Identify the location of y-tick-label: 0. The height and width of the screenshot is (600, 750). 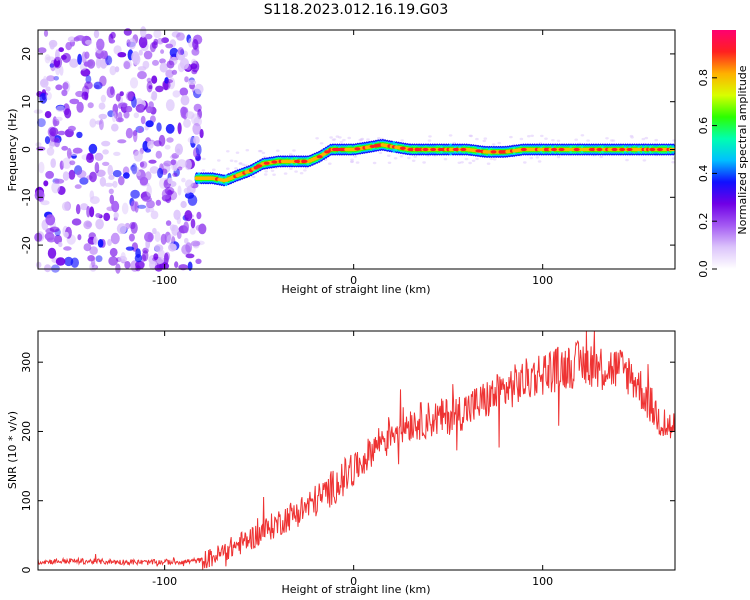
(26, 149).